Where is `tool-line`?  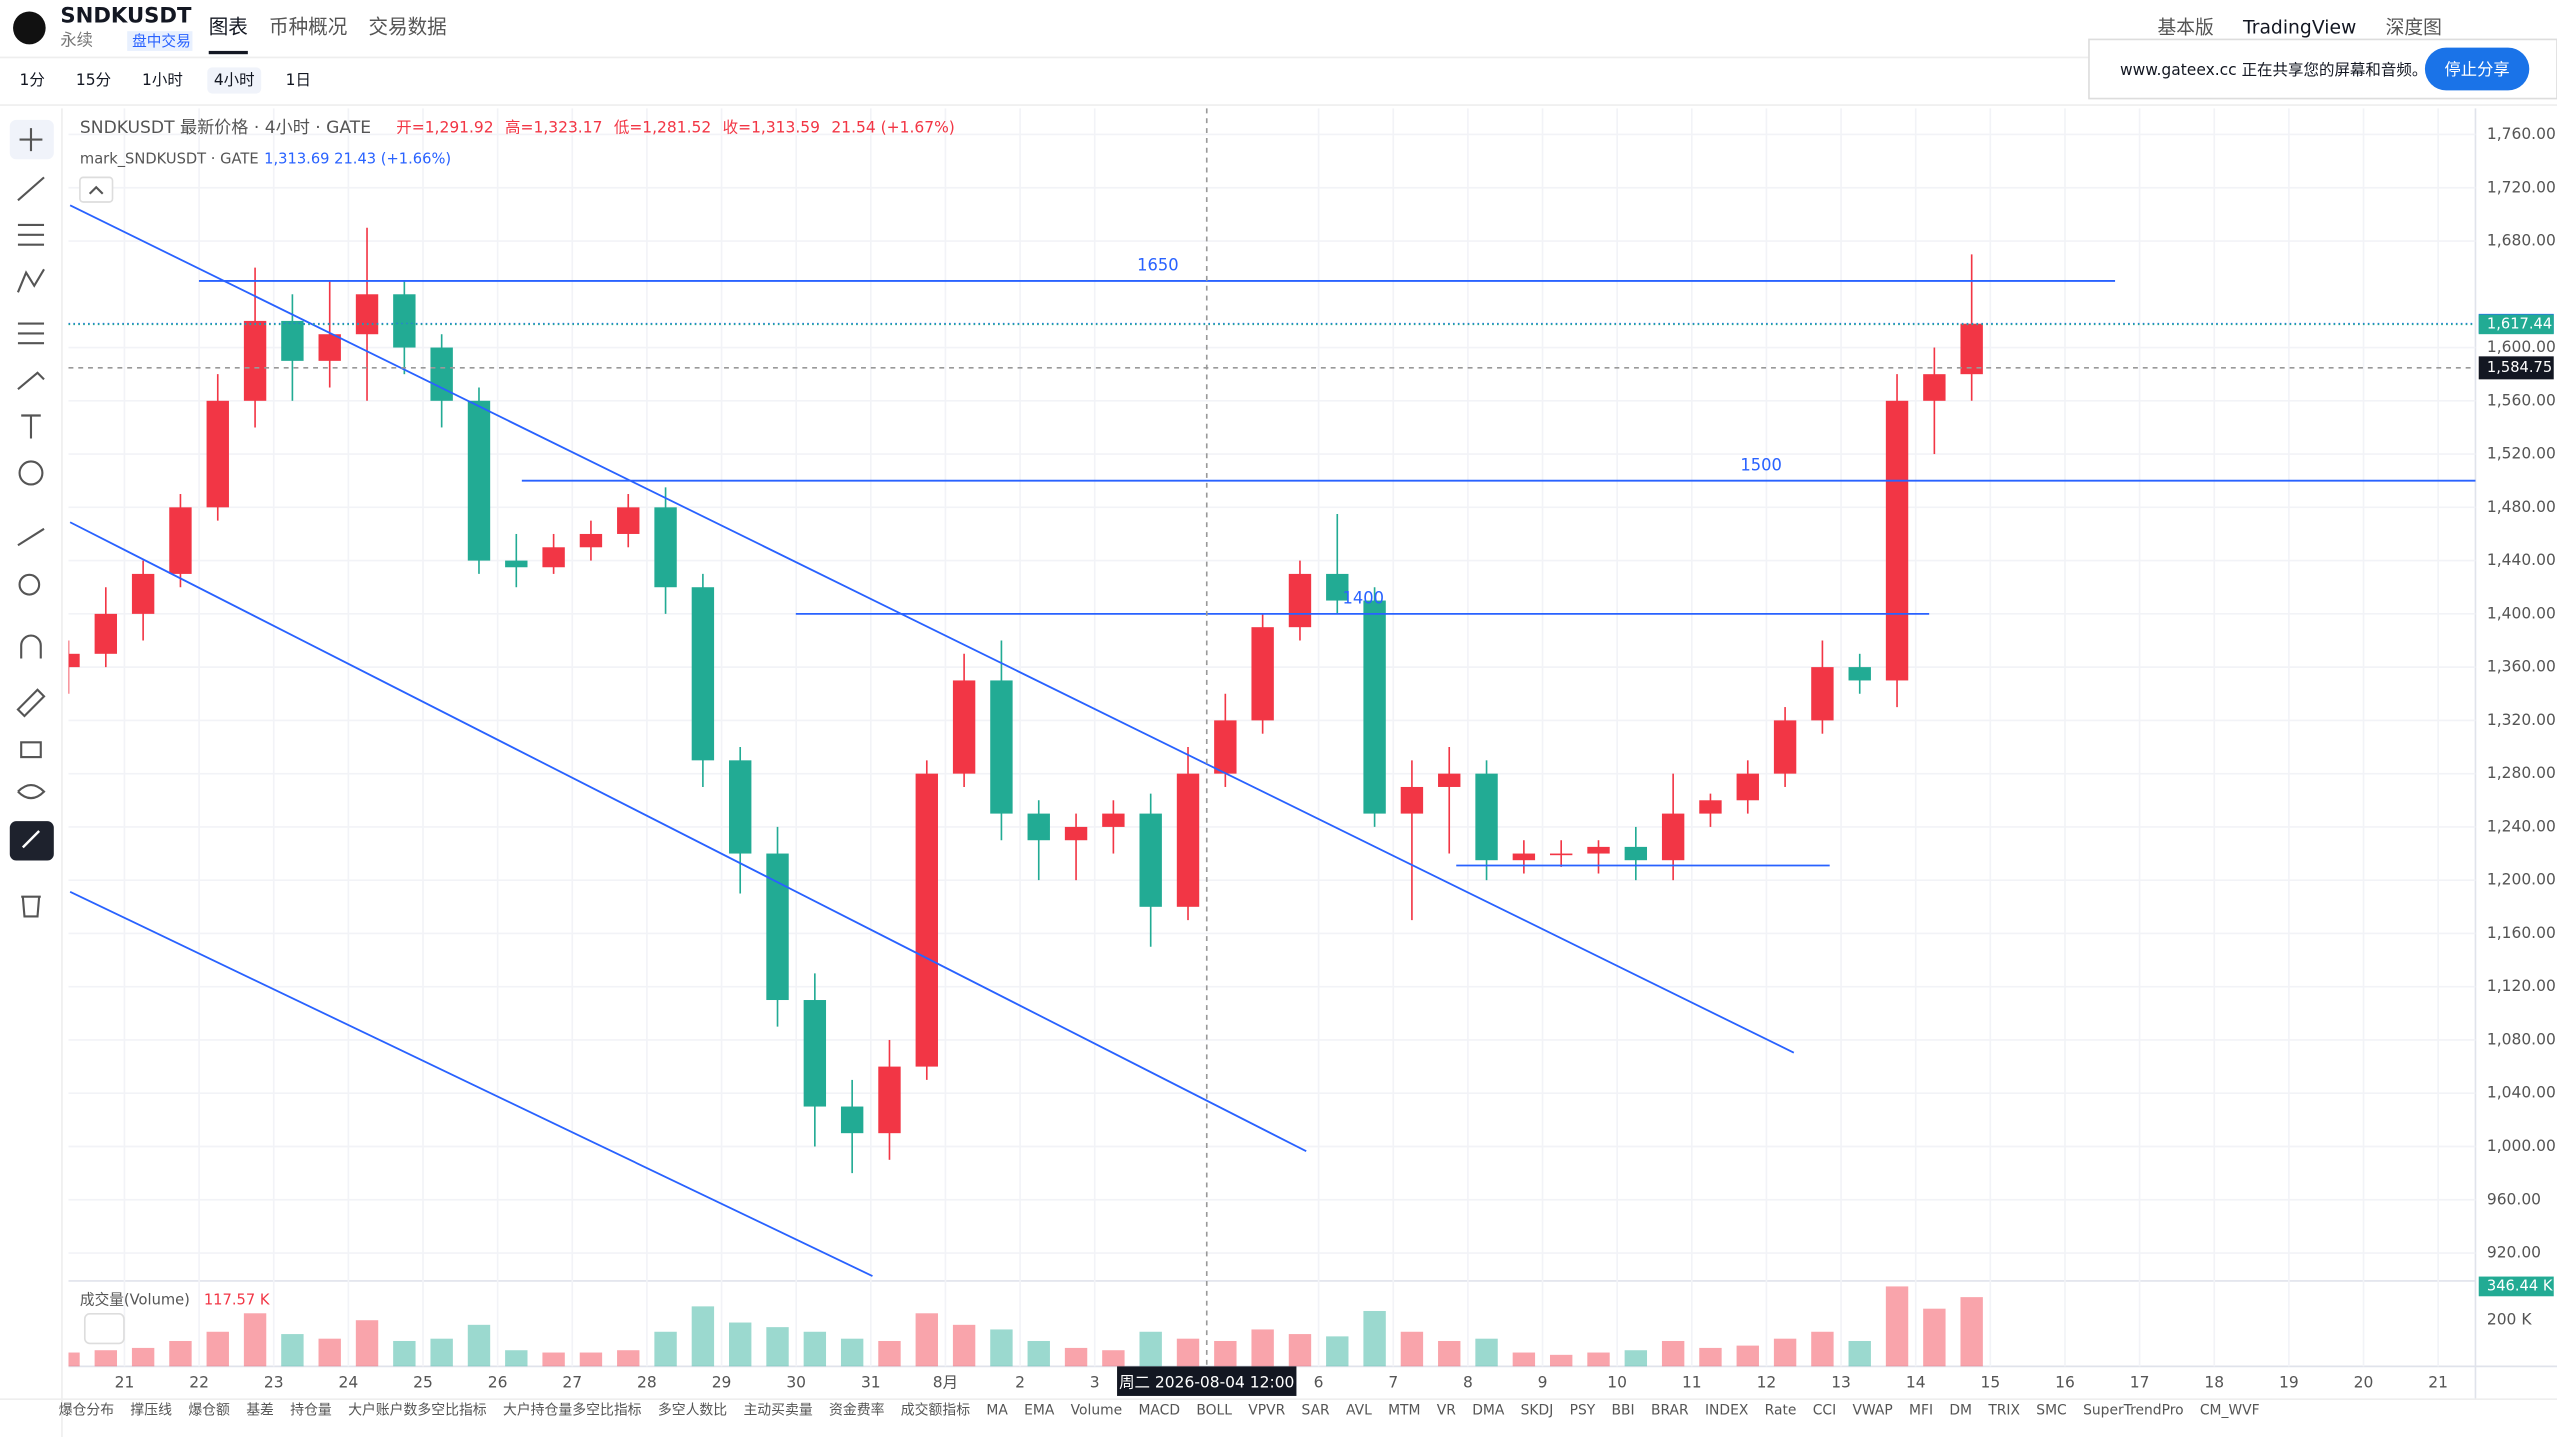 tool-line is located at coordinates (31, 189).